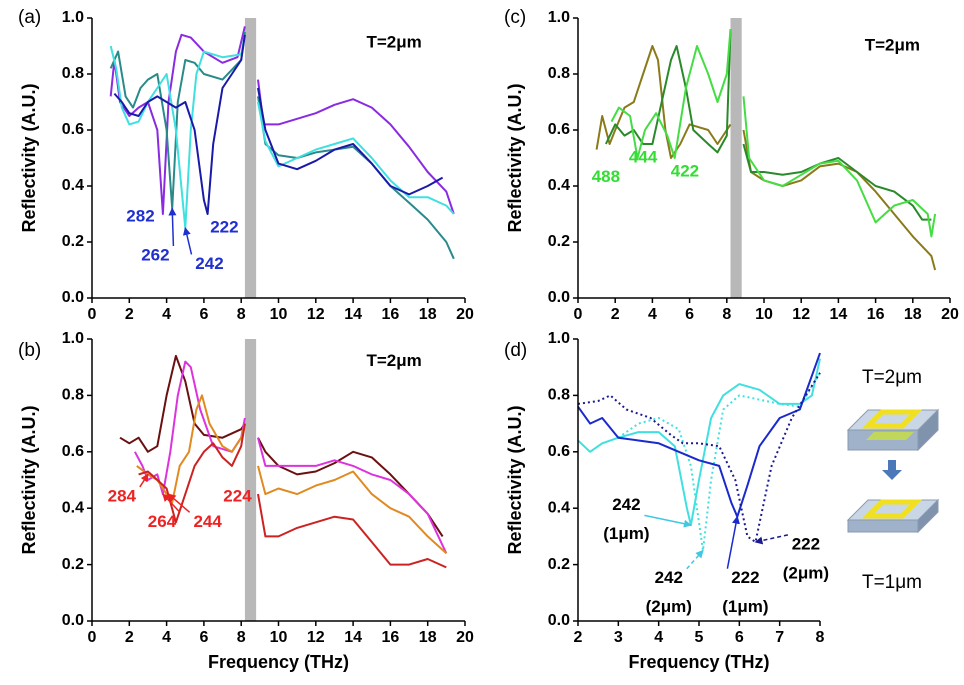 This screenshot has width=964, height=685. Describe the element at coordinates (699, 637) in the screenshot. I see `x-tick-label: 5` at that location.